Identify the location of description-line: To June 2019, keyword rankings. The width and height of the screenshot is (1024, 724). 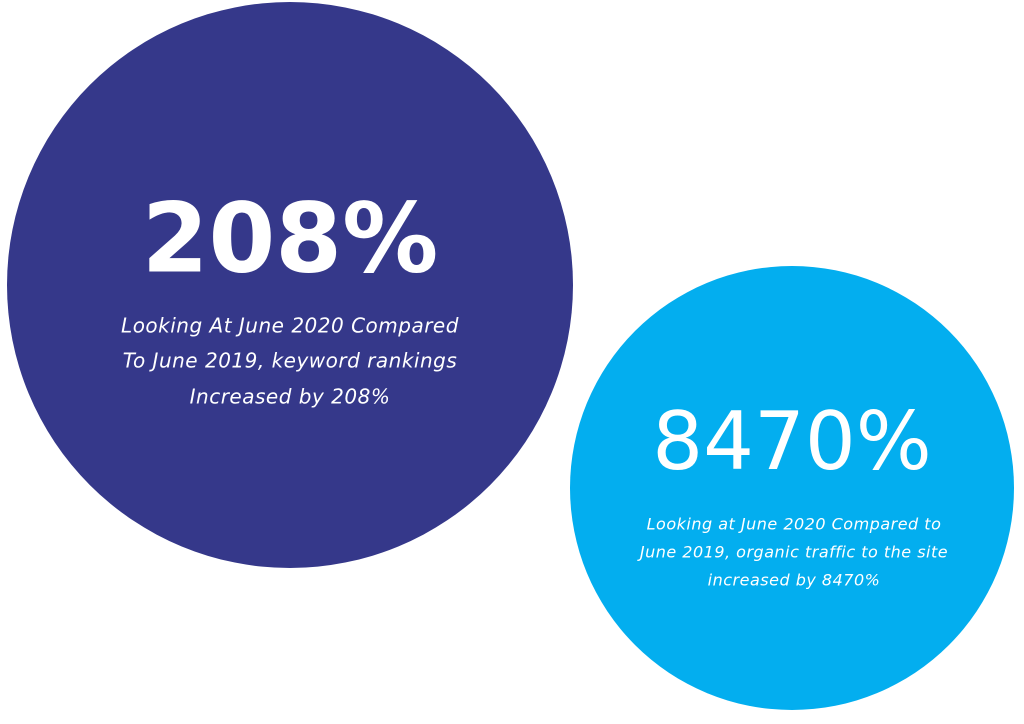
(290, 361).